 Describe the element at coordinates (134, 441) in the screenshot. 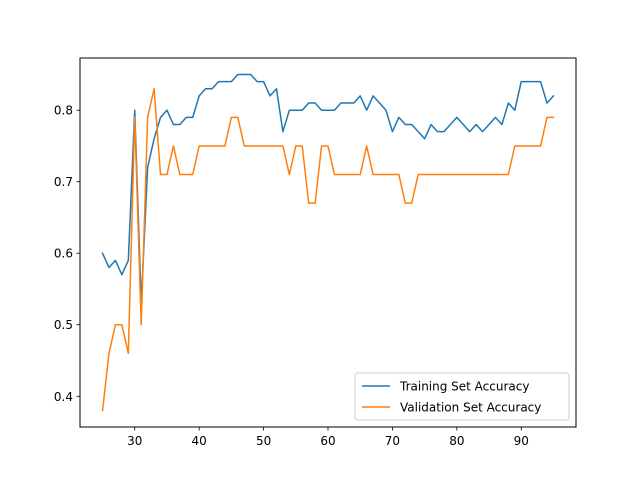

I see `x-tick-label: 30` at that location.